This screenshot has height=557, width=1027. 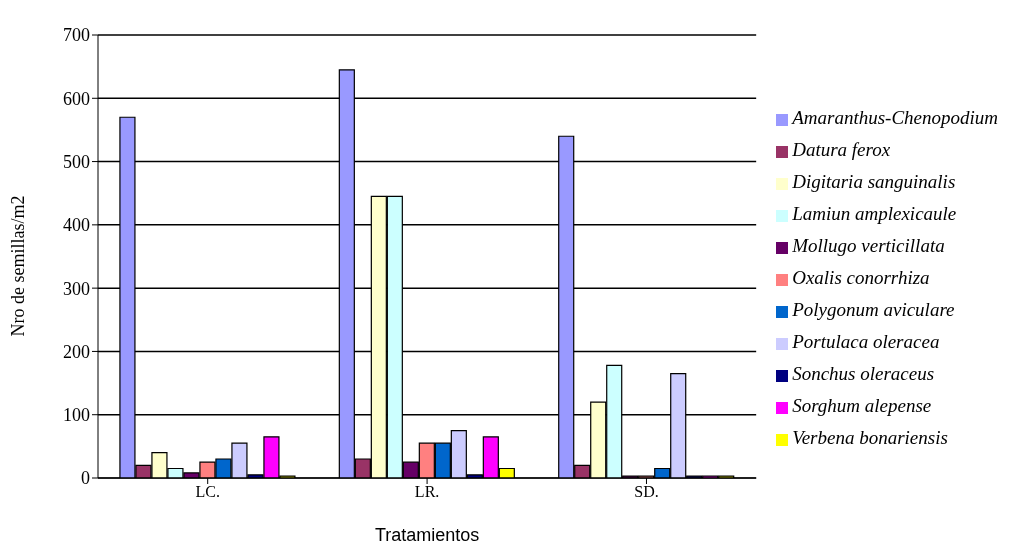 I want to click on y-tick-label: 700, so click(x=76, y=35).